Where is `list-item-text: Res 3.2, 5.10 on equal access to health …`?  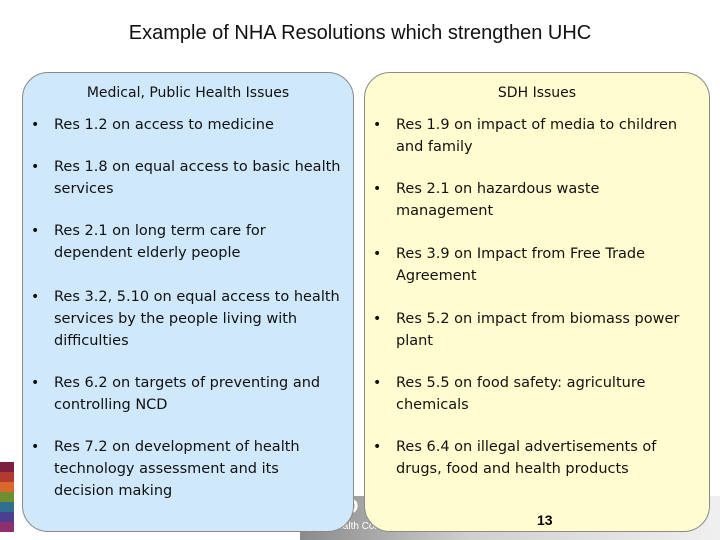
list-item-text: Res 3.2, 5.10 on equal access to health … is located at coordinates (197, 319).